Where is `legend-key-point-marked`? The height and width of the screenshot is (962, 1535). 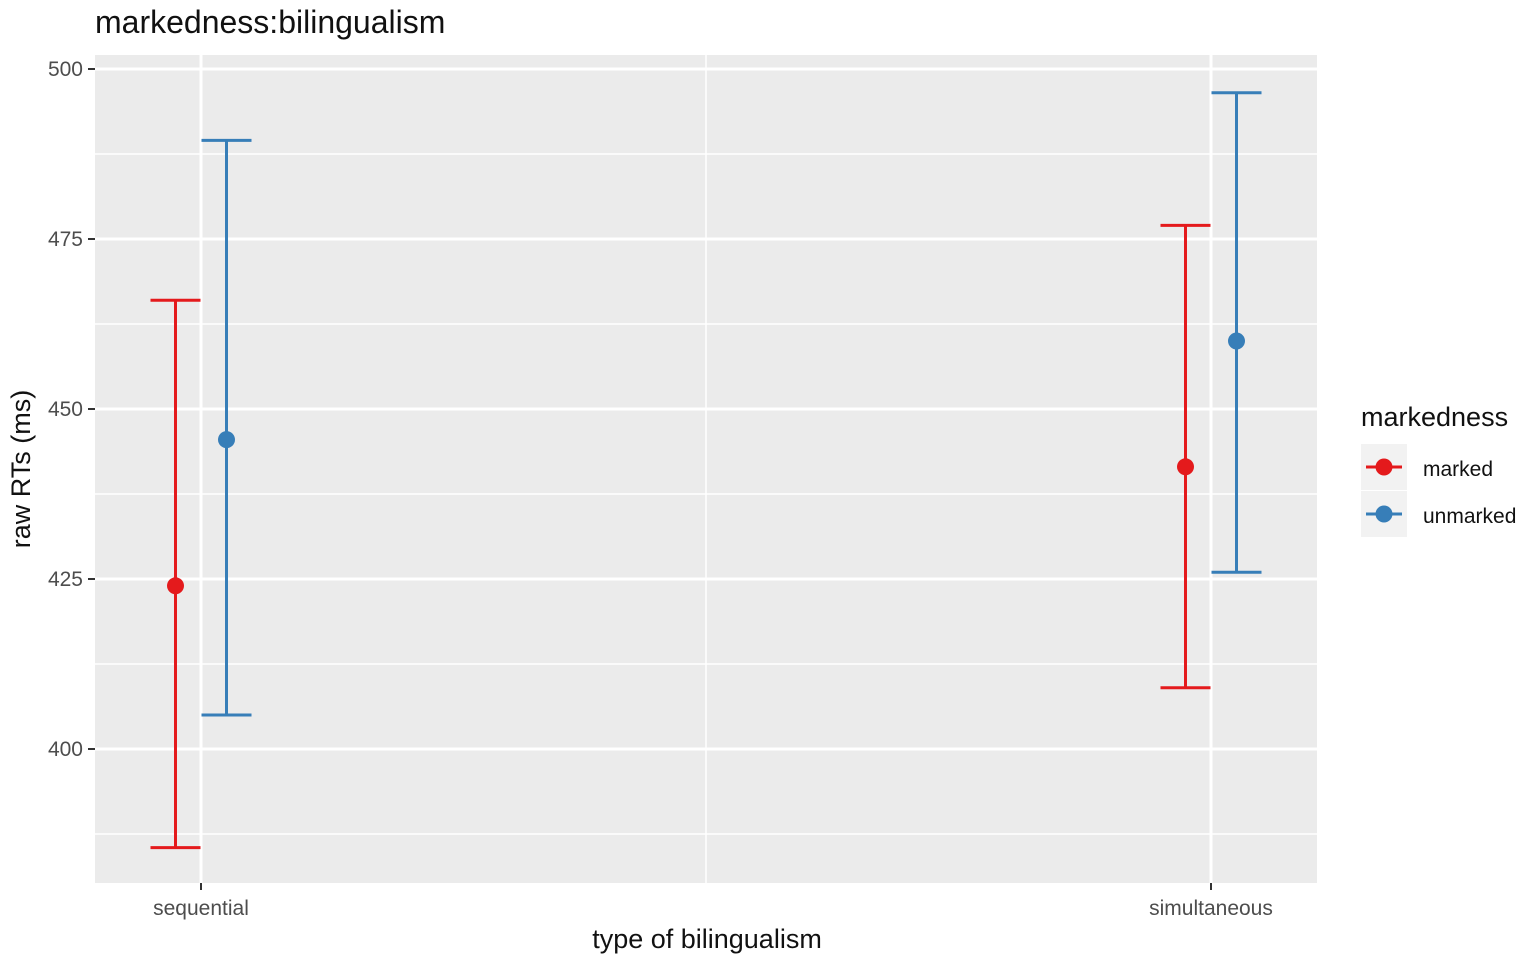 legend-key-point-marked is located at coordinates (1384, 467).